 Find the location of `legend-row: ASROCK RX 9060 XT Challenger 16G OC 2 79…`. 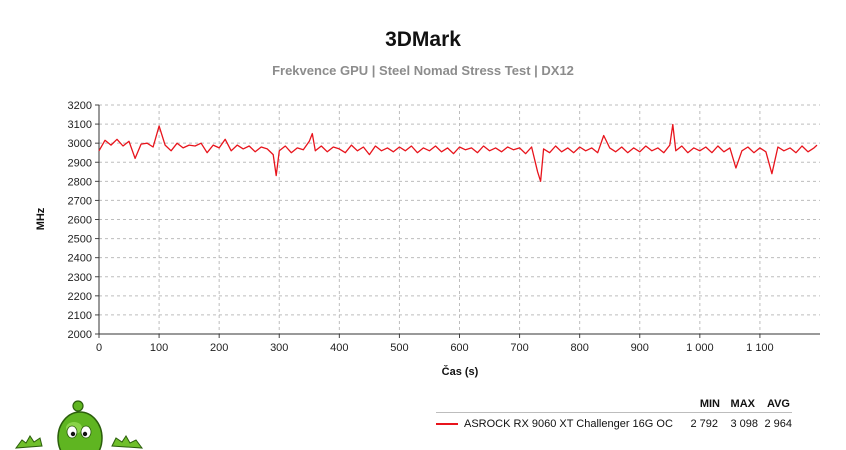

legend-row: ASROCK RX 9060 XT Challenger 16G OC 2 79… is located at coordinates (614, 424).